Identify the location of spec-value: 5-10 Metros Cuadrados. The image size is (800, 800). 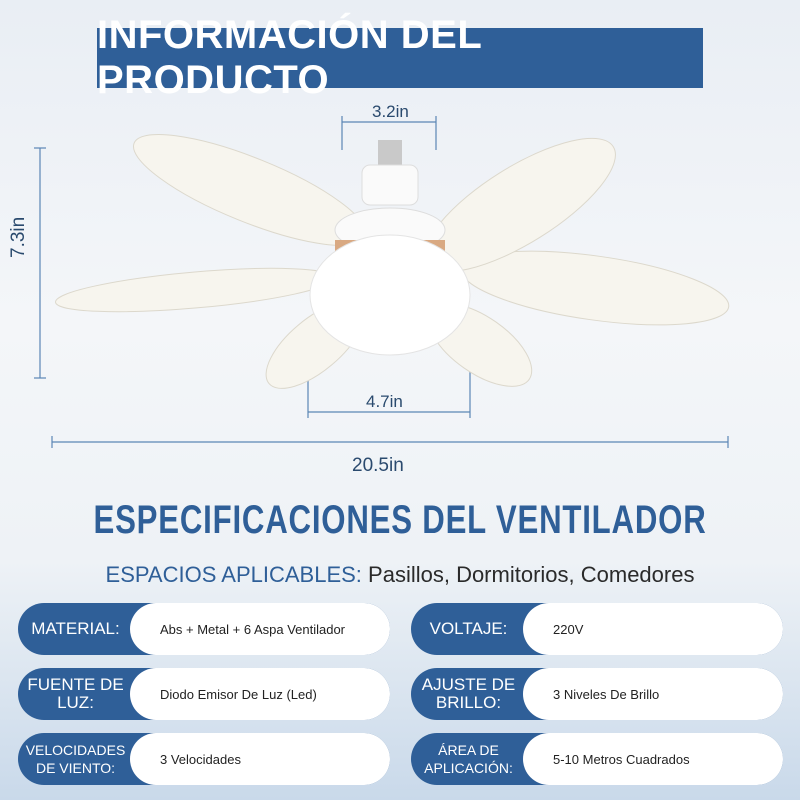
(653, 759).